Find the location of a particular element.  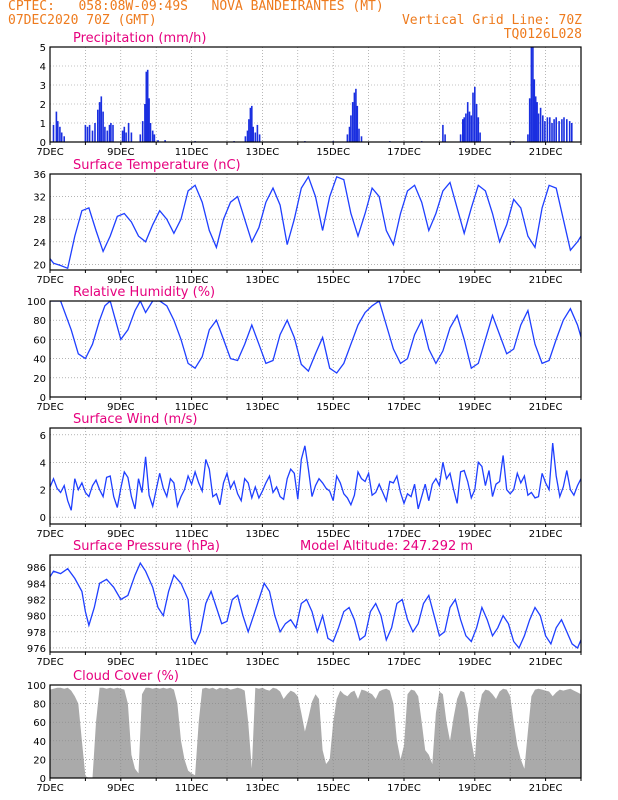

rh-frame is located at coordinates (315, 349).